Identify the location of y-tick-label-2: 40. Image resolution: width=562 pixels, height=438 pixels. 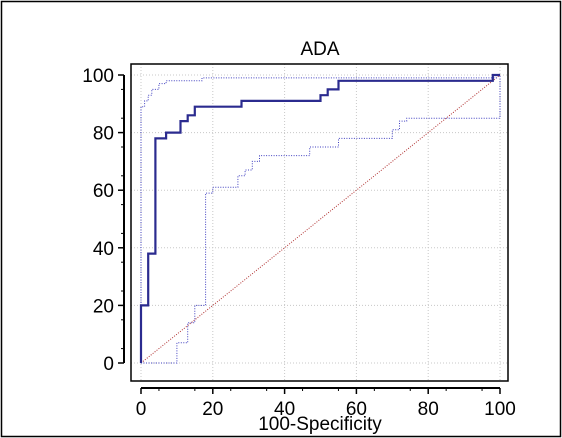
(103, 249).